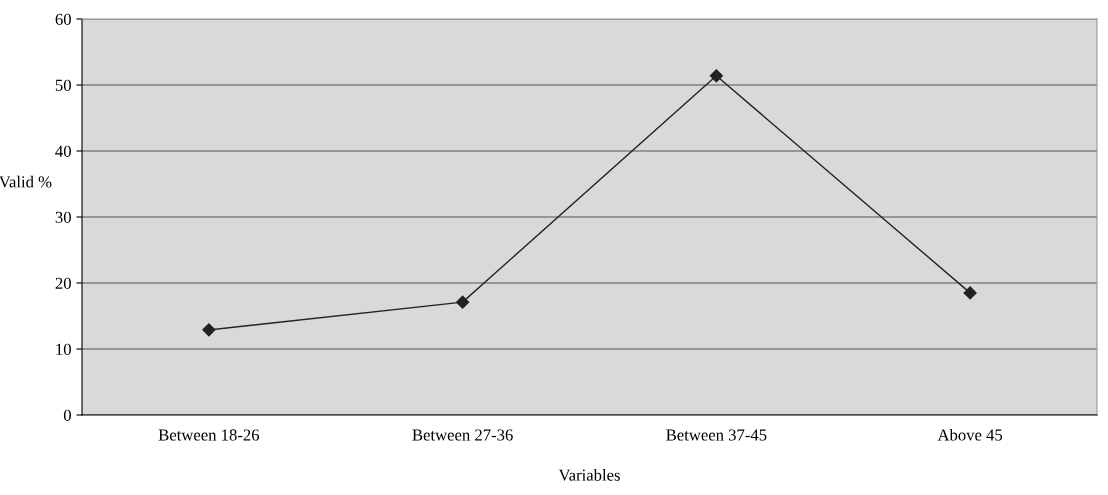  I want to click on x-tick-label: Between 18-26, so click(209, 435).